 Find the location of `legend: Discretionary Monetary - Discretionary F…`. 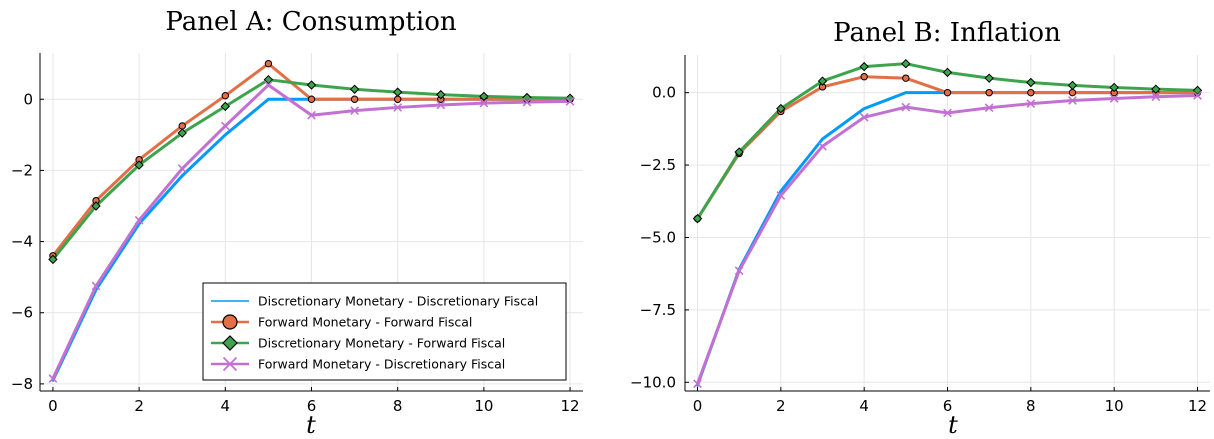

legend: Discretionary Monetary - Discretionary F… is located at coordinates (384, 331).